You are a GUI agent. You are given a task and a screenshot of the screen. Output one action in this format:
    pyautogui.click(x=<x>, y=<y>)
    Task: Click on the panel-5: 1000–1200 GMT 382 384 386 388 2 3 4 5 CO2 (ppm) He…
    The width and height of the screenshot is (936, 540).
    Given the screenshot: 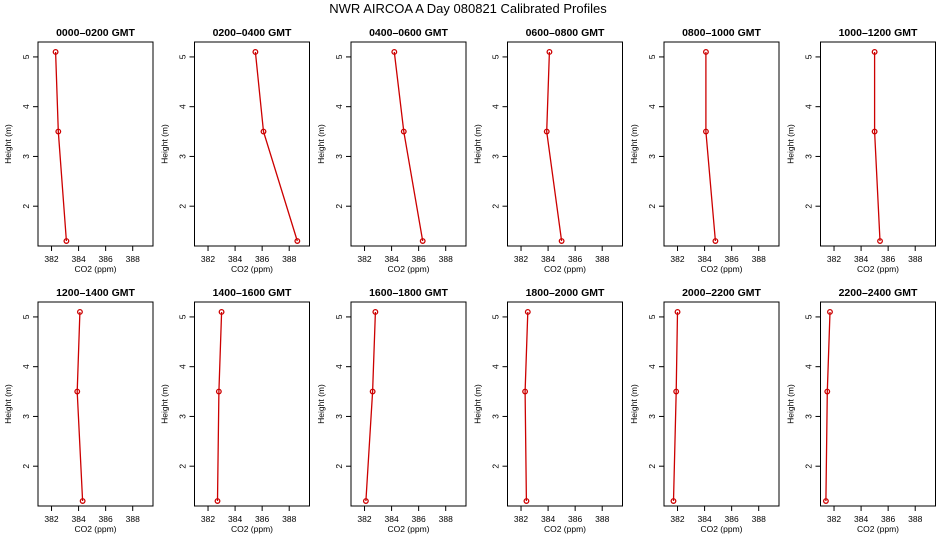 What is the action you would take?
    pyautogui.click(x=861, y=150)
    